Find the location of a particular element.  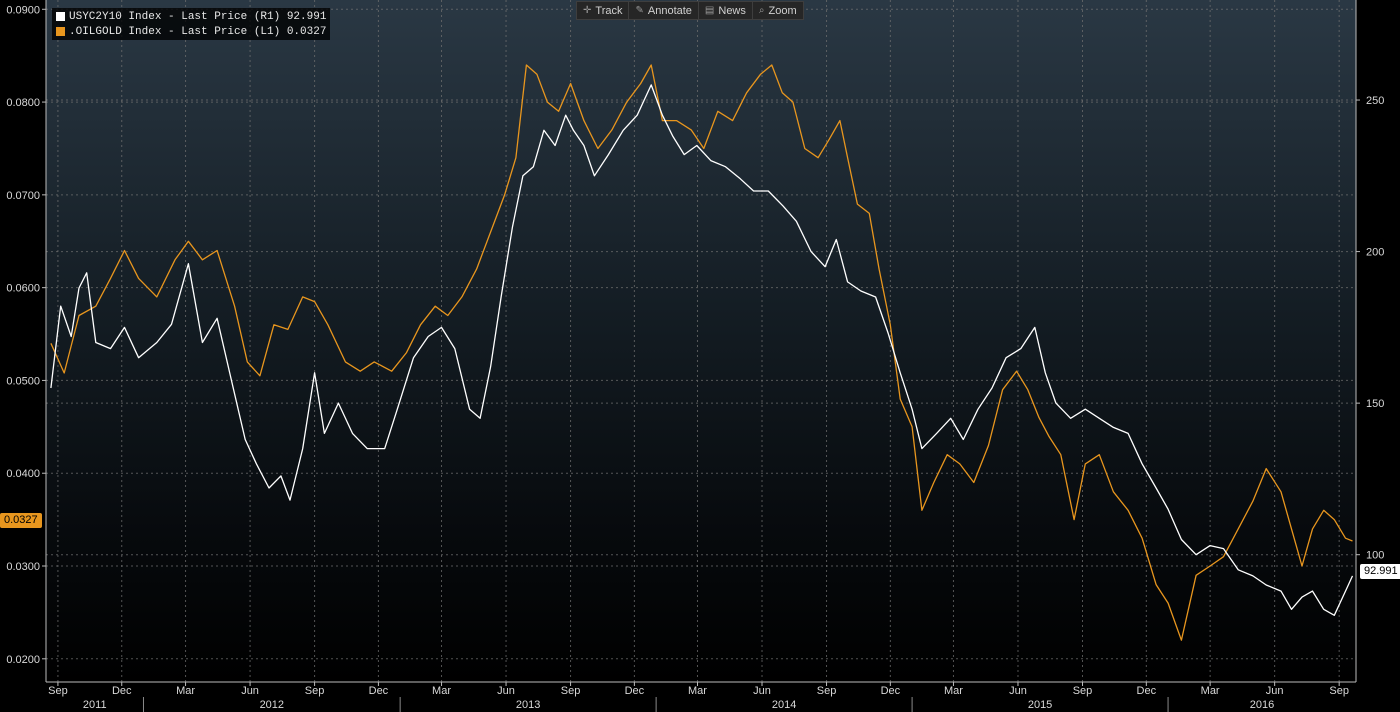

track-label: Track is located at coordinates (609, 10).